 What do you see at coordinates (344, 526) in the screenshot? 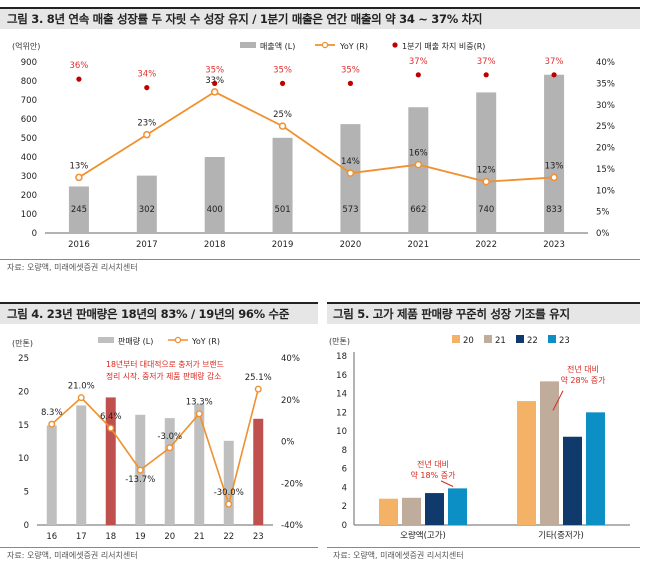
I see `figure5-y-tick: 0` at bounding box center [344, 526].